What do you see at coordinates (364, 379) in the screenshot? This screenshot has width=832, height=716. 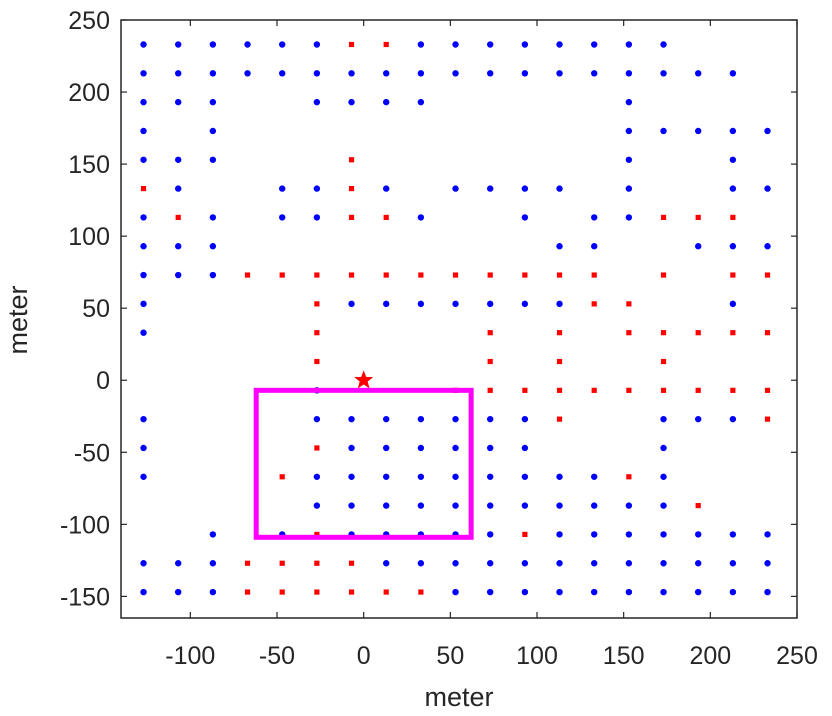 I see `star-marker` at bounding box center [364, 379].